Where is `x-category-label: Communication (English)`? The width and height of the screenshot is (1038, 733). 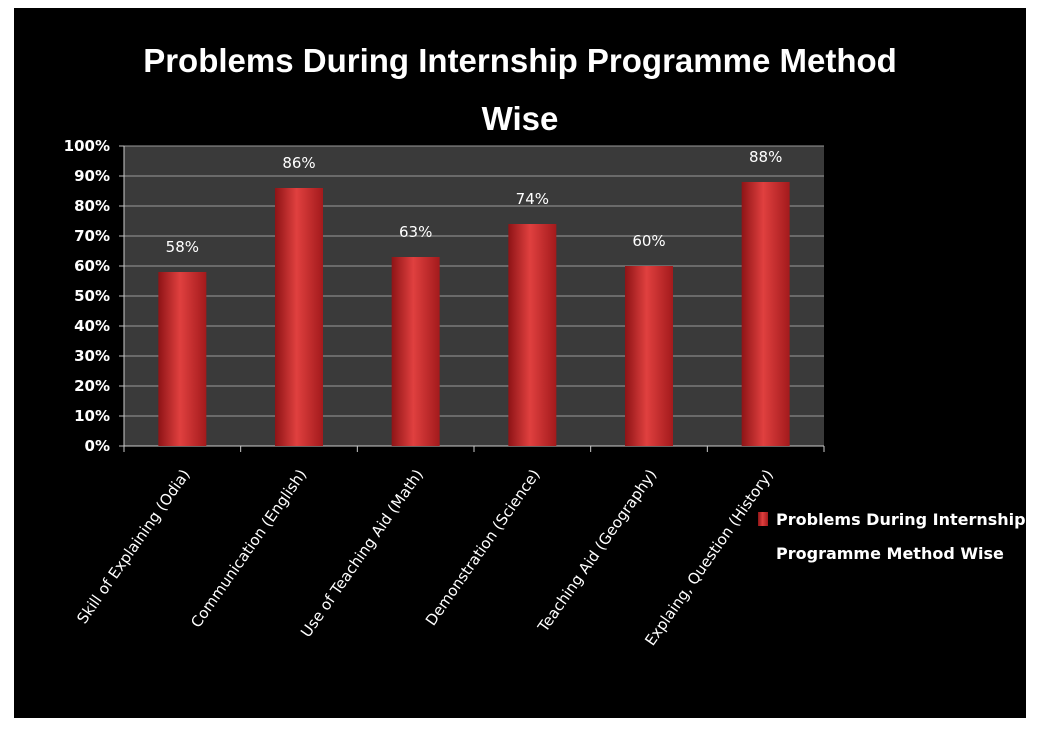 x-category-label: Communication (English) is located at coordinates (248, 548).